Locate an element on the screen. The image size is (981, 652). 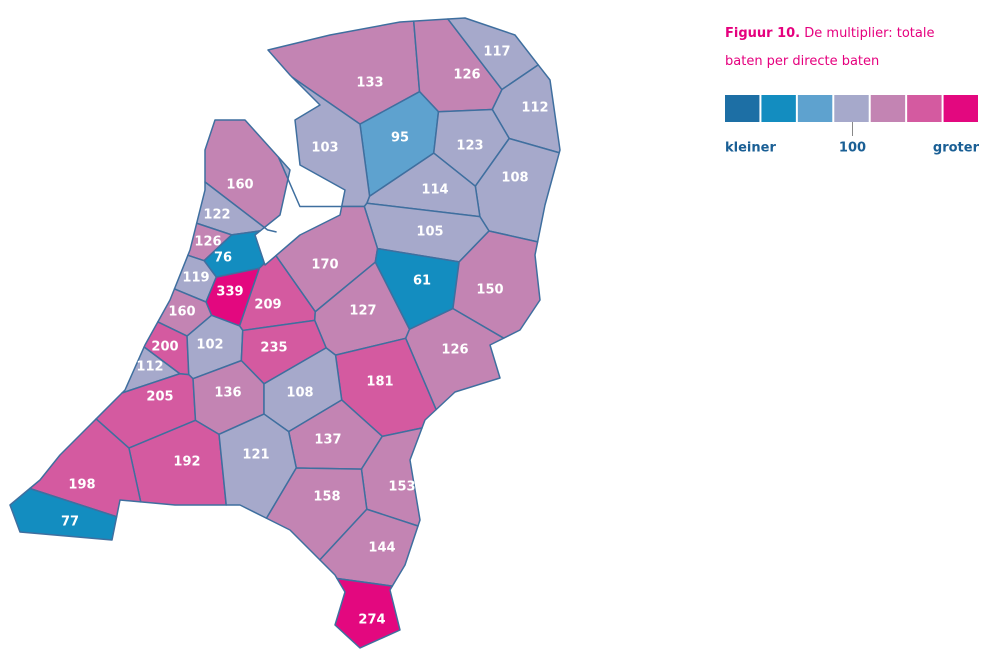
region-label: 133 is located at coordinates (369, 83).